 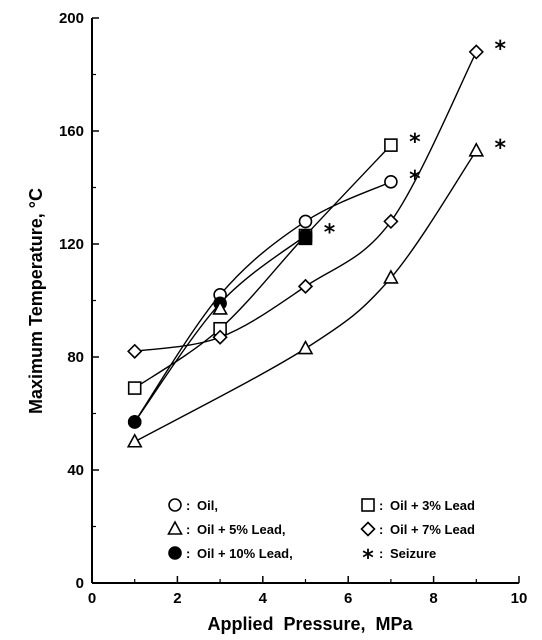 What do you see at coordinates (348, 598) in the screenshot?
I see `x-tick-label: 6` at bounding box center [348, 598].